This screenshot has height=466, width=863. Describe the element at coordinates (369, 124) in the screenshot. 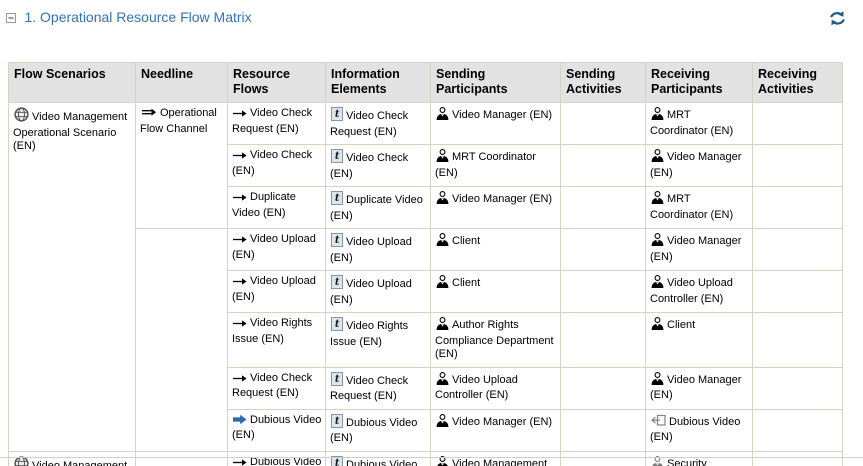

I see `information-element-label: Video Check Request (EN)` at that location.